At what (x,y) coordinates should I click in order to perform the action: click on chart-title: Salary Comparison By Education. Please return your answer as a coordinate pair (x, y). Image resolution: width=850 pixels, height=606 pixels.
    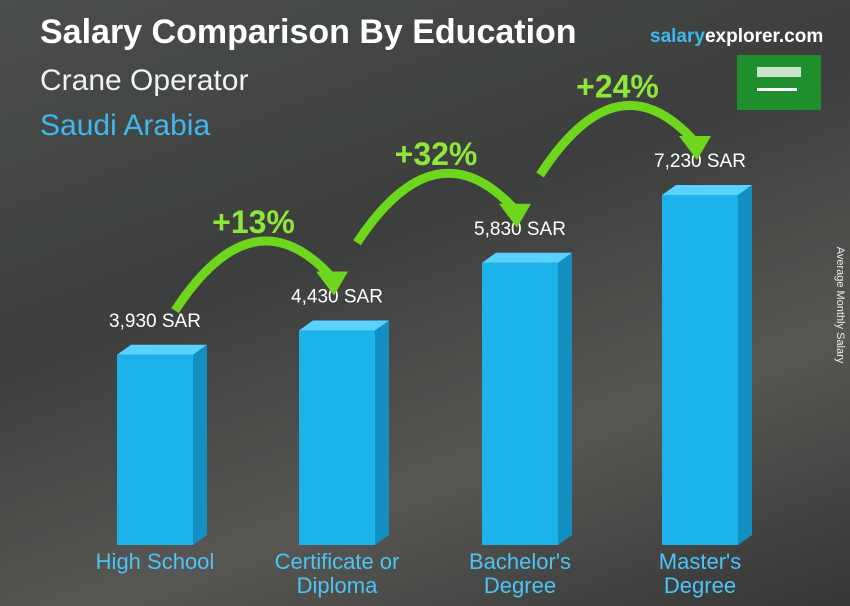
    Looking at the image, I should click on (308, 32).